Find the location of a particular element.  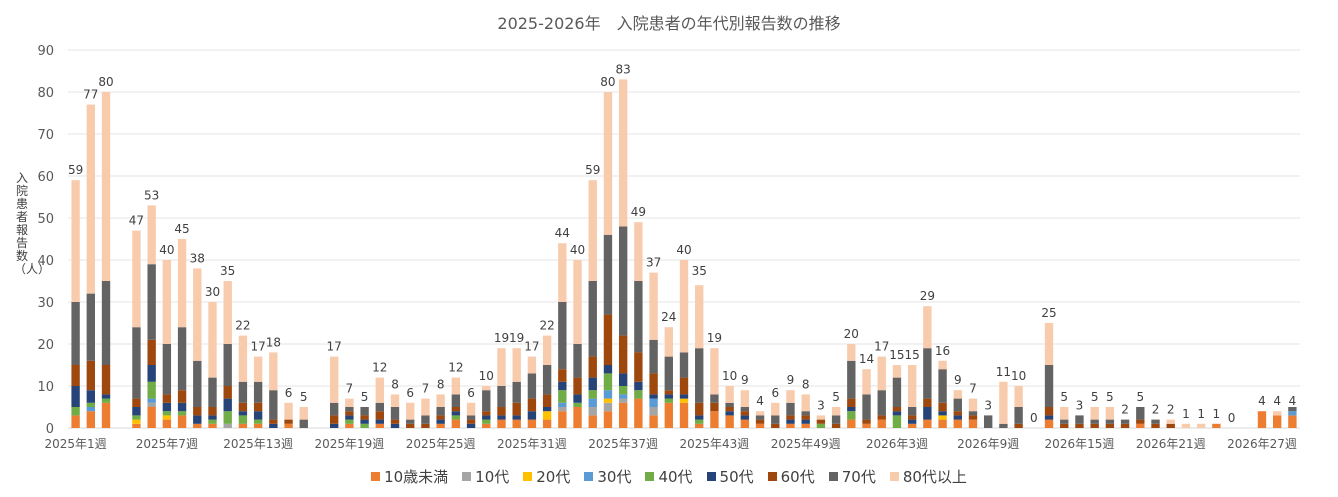

total-label: 5 is located at coordinates (1110, 397).